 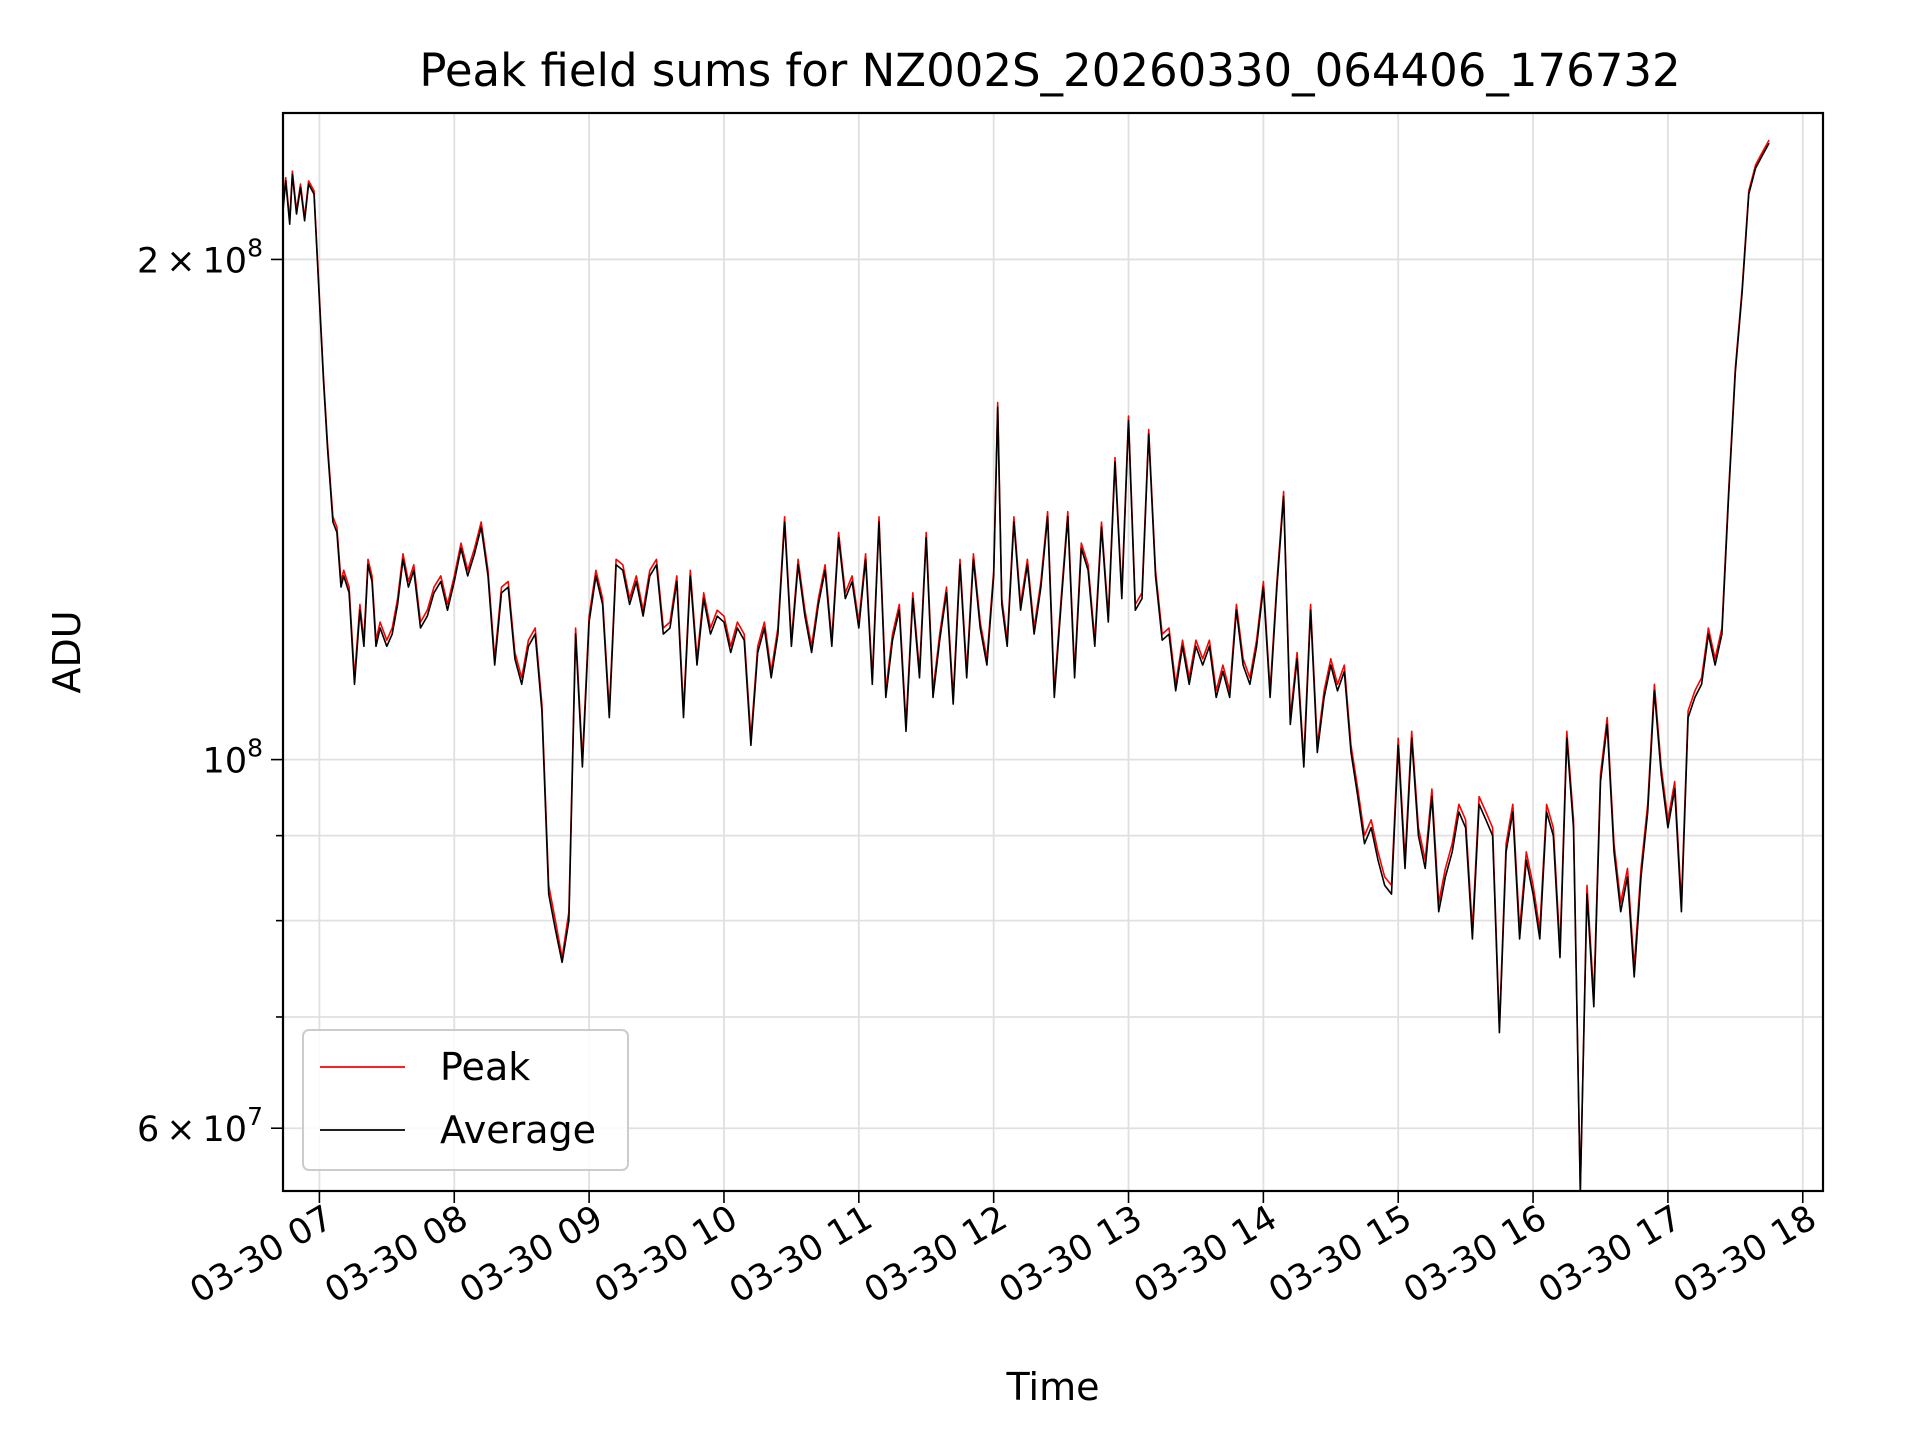 What do you see at coordinates (518, 1130) in the screenshot?
I see `legend-label-average: Average` at bounding box center [518, 1130].